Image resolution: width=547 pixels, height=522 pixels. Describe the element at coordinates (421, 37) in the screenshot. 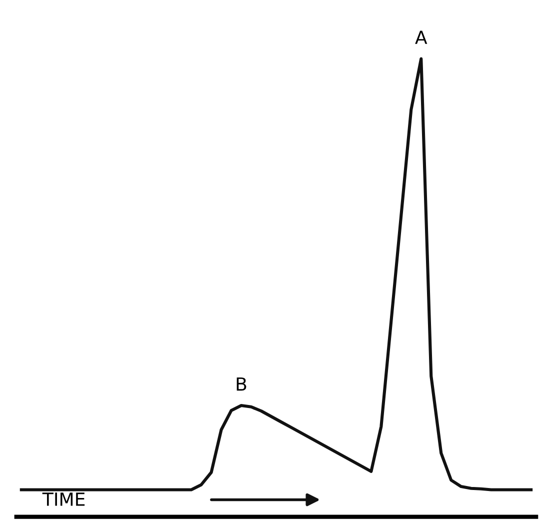

I see `annotation: A` at that location.